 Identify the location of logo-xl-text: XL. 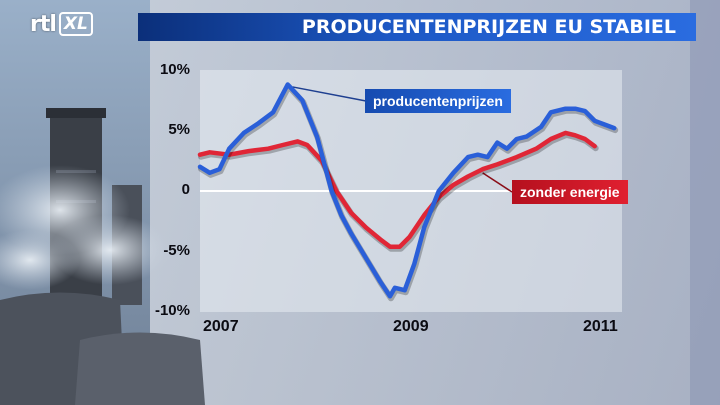
(75, 24).